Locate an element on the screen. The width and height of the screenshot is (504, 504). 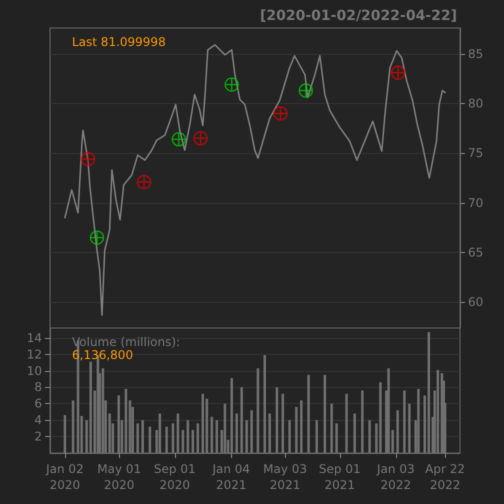
x-tick-label: Jan 03 2022 is located at coordinates (395, 477).